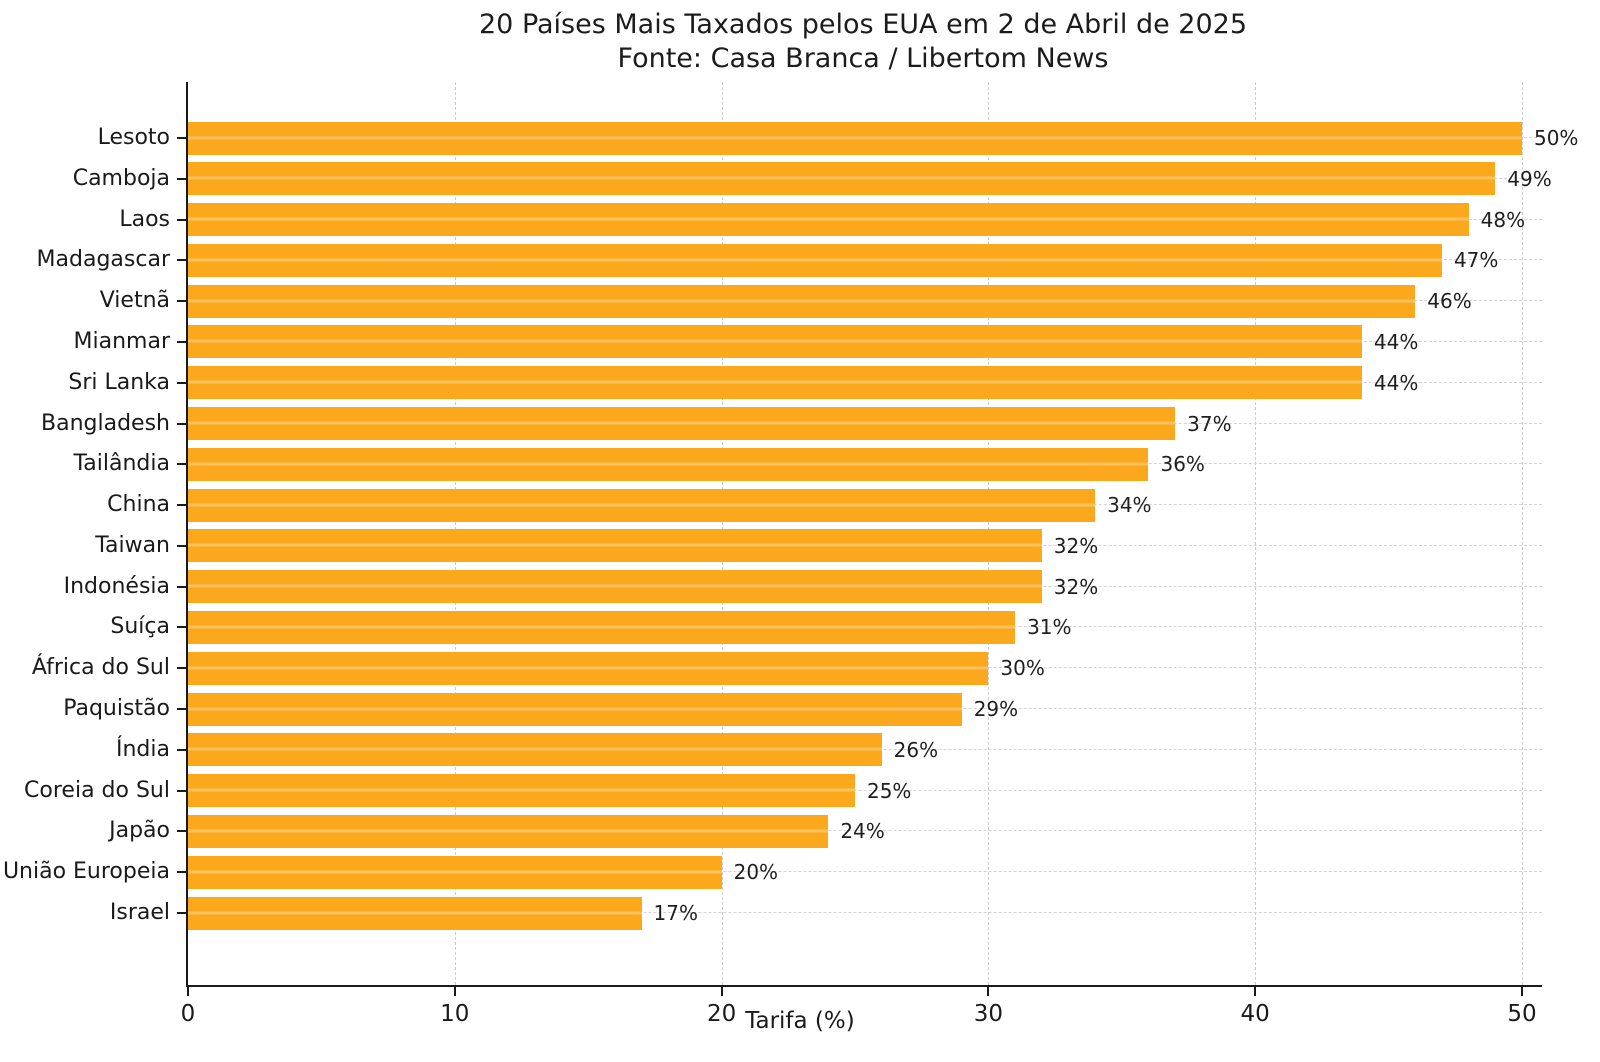  What do you see at coordinates (119, 382) in the screenshot?
I see `category-label: Sri Lanka` at bounding box center [119, 382].